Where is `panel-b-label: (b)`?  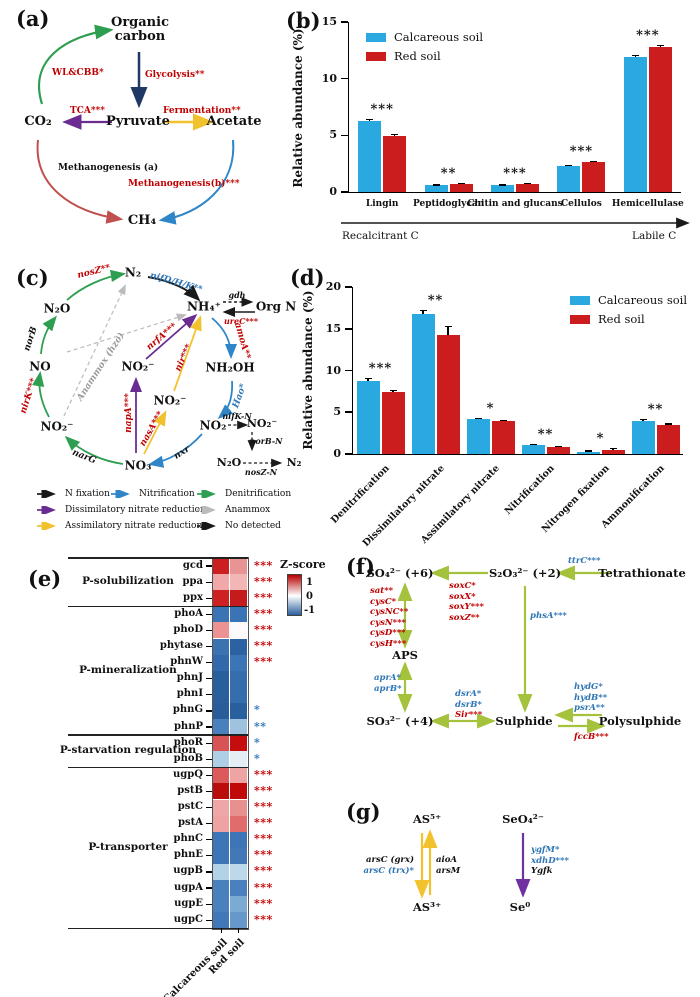 panel-b-label: (b) is located at coordinates (303, 20).